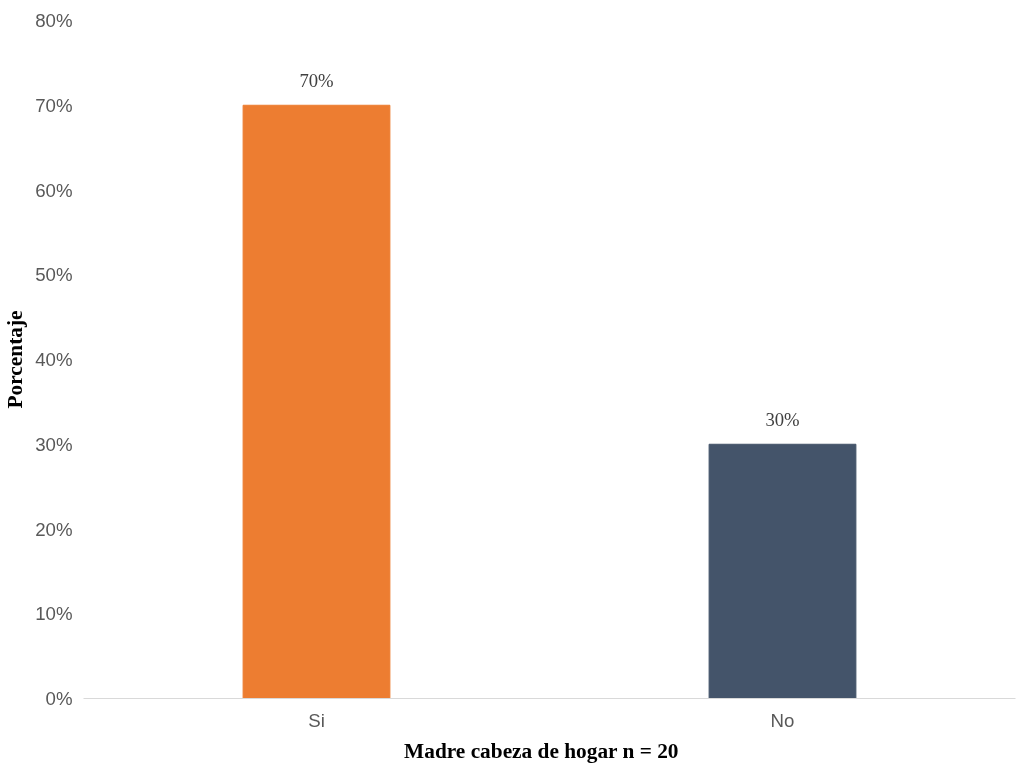  I want to click on y-tick-label: 20%, so click(54, 529).